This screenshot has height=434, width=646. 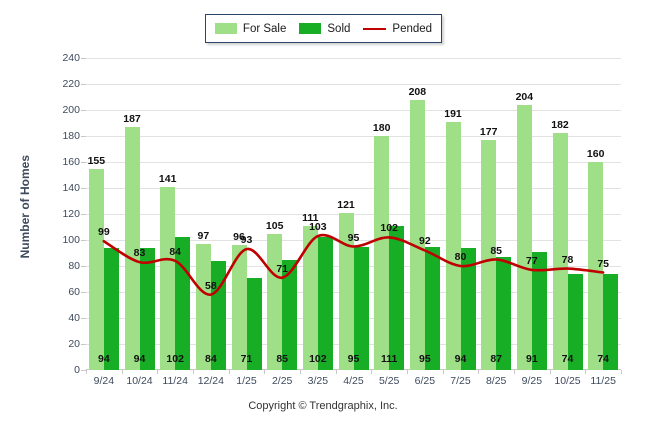 What do you see at coordinates (74, 292) in the screenshot?
I see `y-axis-tick-label: 60` at bounding box center [74, 292].